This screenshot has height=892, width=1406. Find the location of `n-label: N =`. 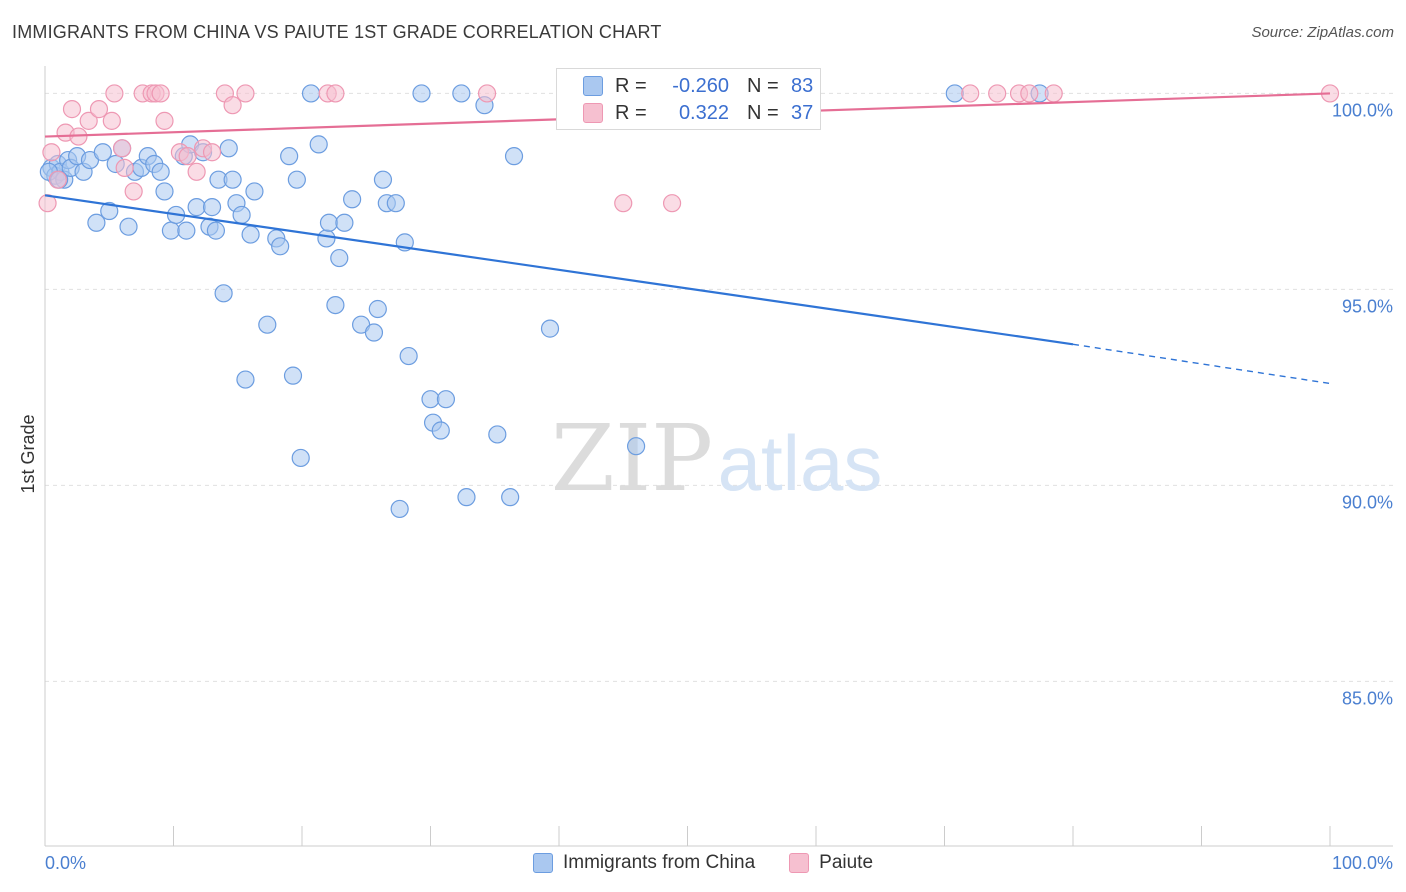

n-label: N = is located at coordinates (763, 112).